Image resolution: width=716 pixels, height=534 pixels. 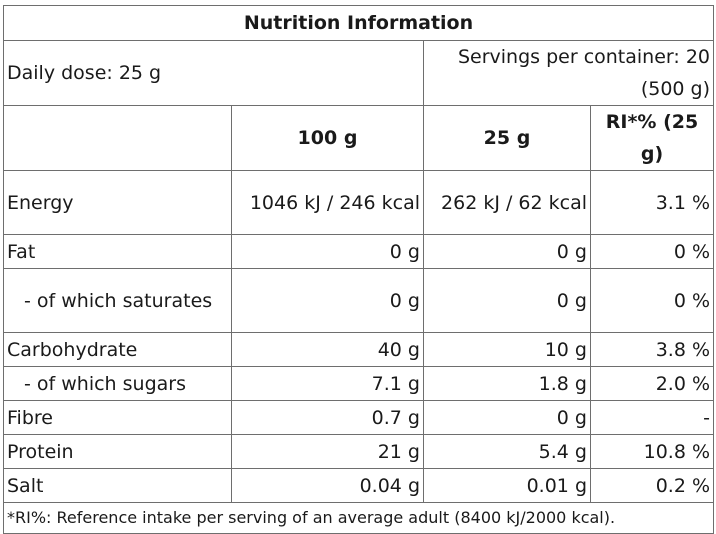 I want to click on value-100g: 1046 kJ / 246 kcal, so click(x=327, y=202).